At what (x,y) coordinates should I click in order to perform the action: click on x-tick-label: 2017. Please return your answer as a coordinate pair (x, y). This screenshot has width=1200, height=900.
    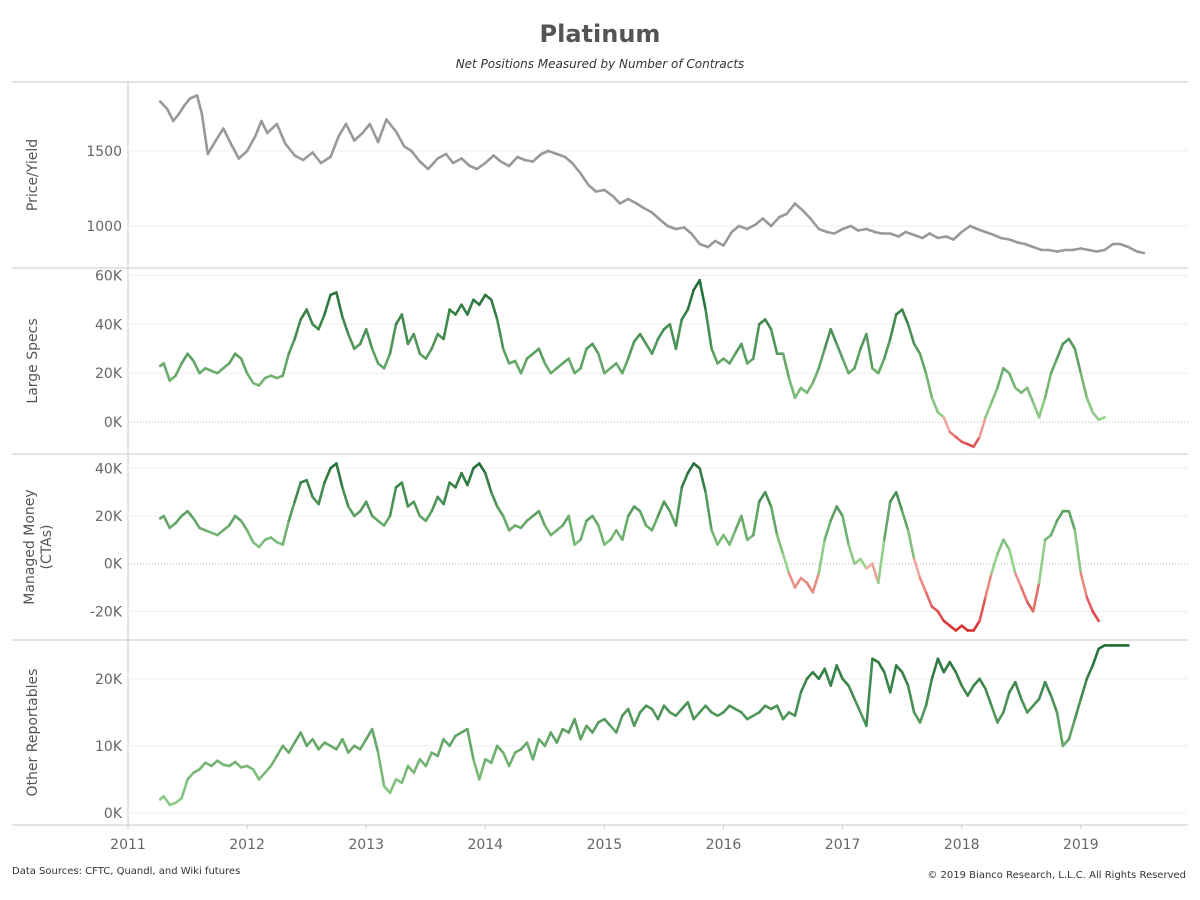
    Looking at the image, I should click on (843, 845).